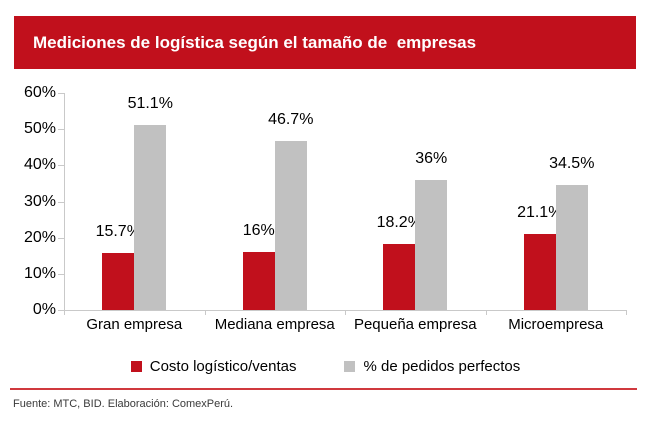  I want to click on footer-divider, so click(323, 389).